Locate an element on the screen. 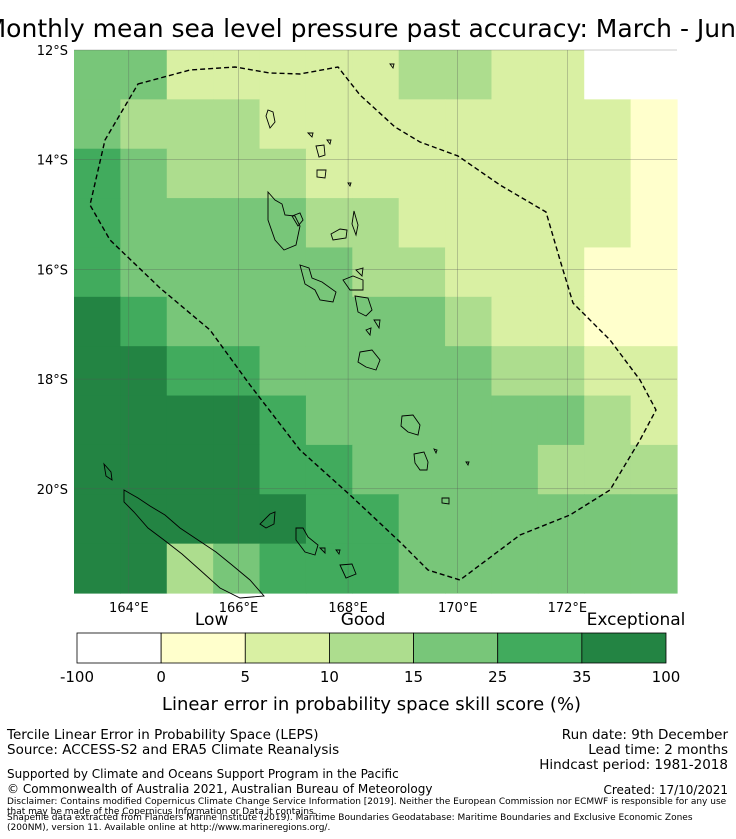 The image size is (736, 839). colorbar-tick-label: 100 is located at coordinates (666, 677).